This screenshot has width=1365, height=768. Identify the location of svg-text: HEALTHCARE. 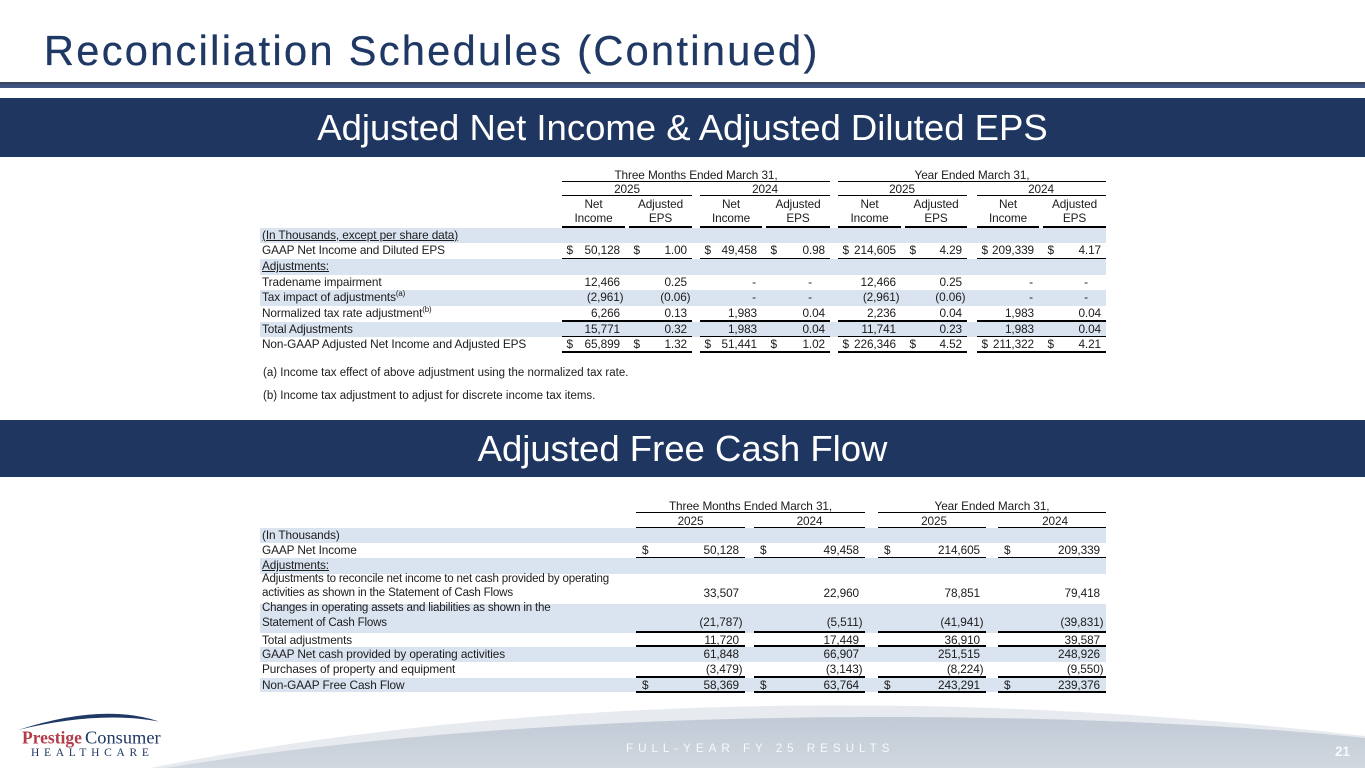
(92, 753).